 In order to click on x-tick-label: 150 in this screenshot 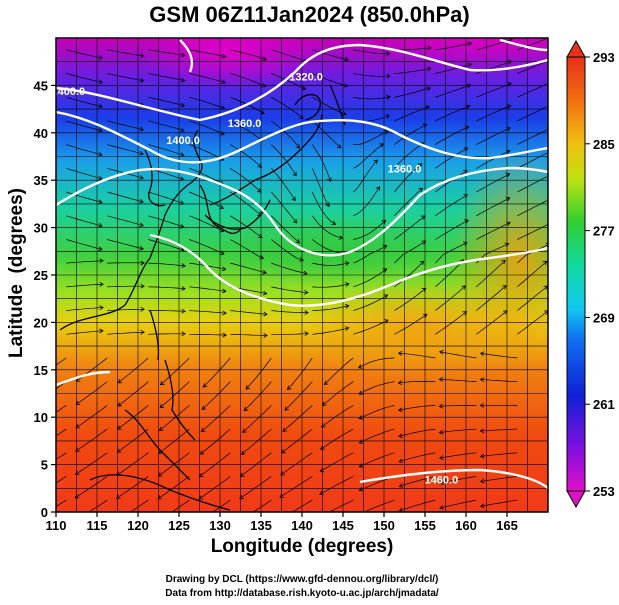, I will do `click(384, 525)`.